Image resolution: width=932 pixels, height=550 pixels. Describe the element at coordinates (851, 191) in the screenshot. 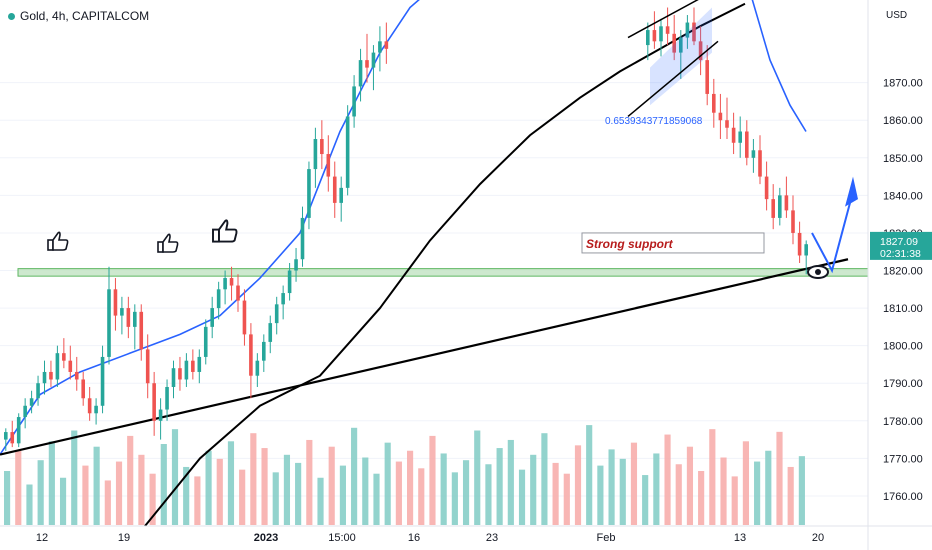

I see `projection-arrow-icon` at that location.